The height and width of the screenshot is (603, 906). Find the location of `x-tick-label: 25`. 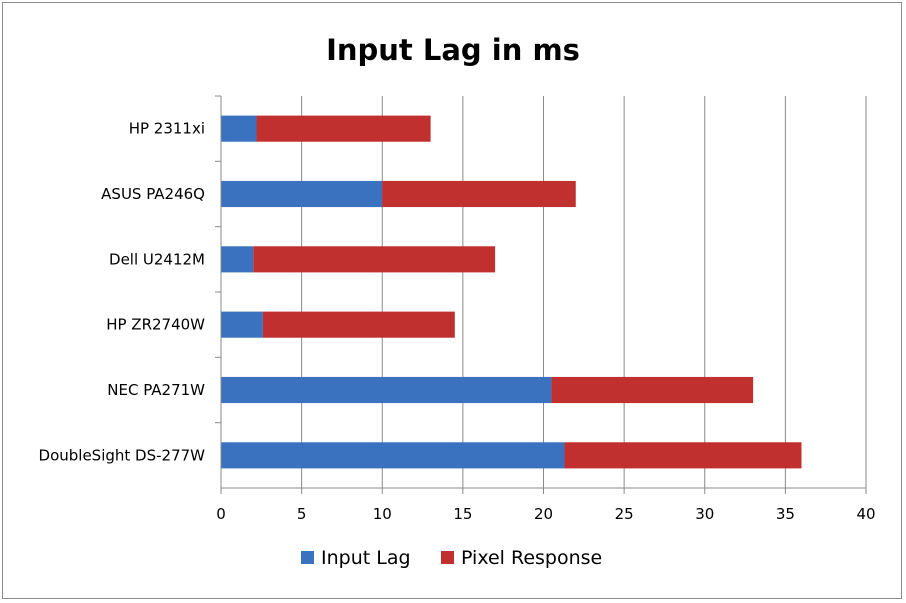

x-tick-label: 25 is located at coordinates (624, 514).